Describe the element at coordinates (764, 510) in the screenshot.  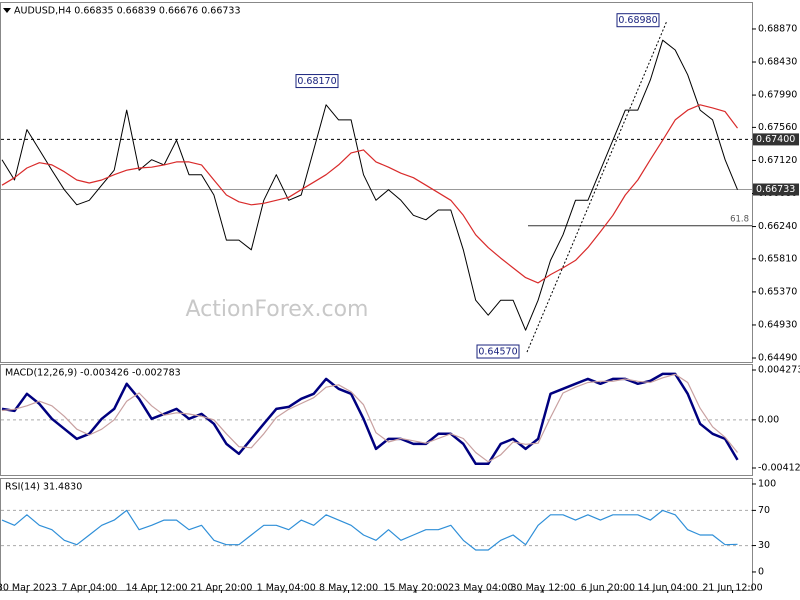
I see `y-tick-label: 70` at that location.